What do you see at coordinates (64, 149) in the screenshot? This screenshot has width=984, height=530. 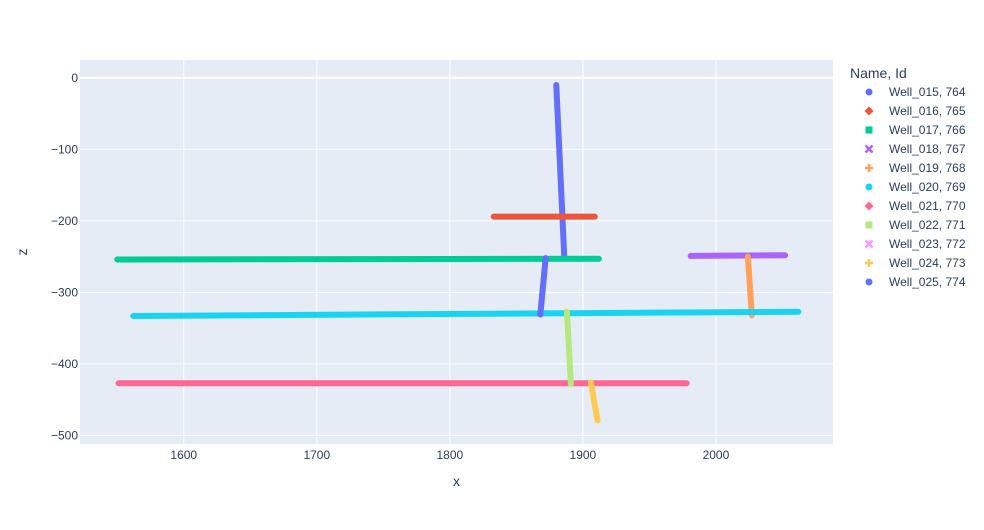 I see `y-tick-label: −100` at bounding box center [64, 149].